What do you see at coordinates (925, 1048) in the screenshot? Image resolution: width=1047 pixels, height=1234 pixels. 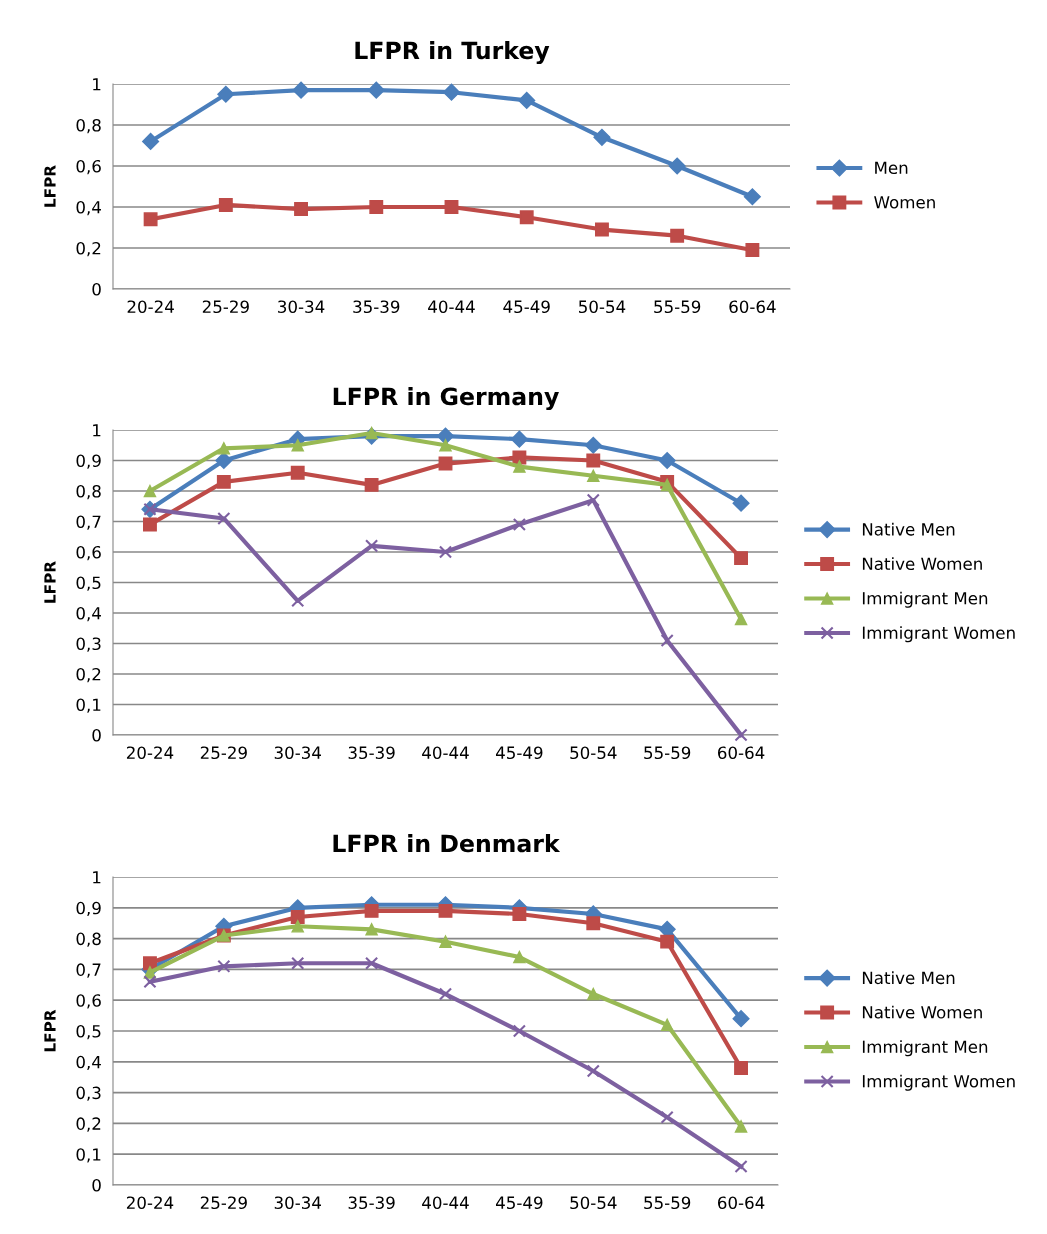 I see `legend-label: Immigrant Men` at bounding box center [925, 1048].